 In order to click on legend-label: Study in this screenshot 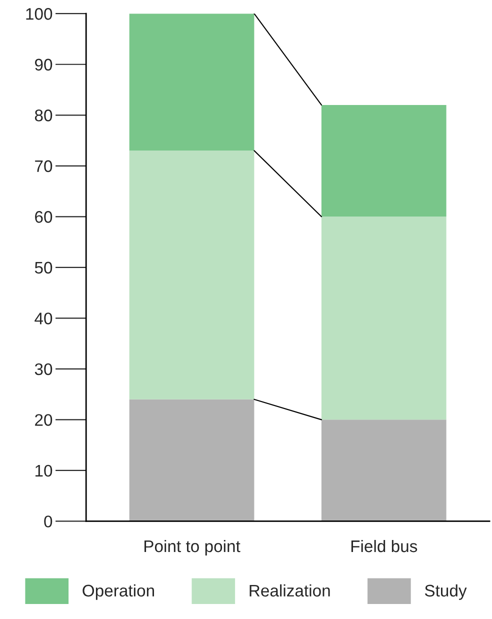, I will do `click(445, 592)`.